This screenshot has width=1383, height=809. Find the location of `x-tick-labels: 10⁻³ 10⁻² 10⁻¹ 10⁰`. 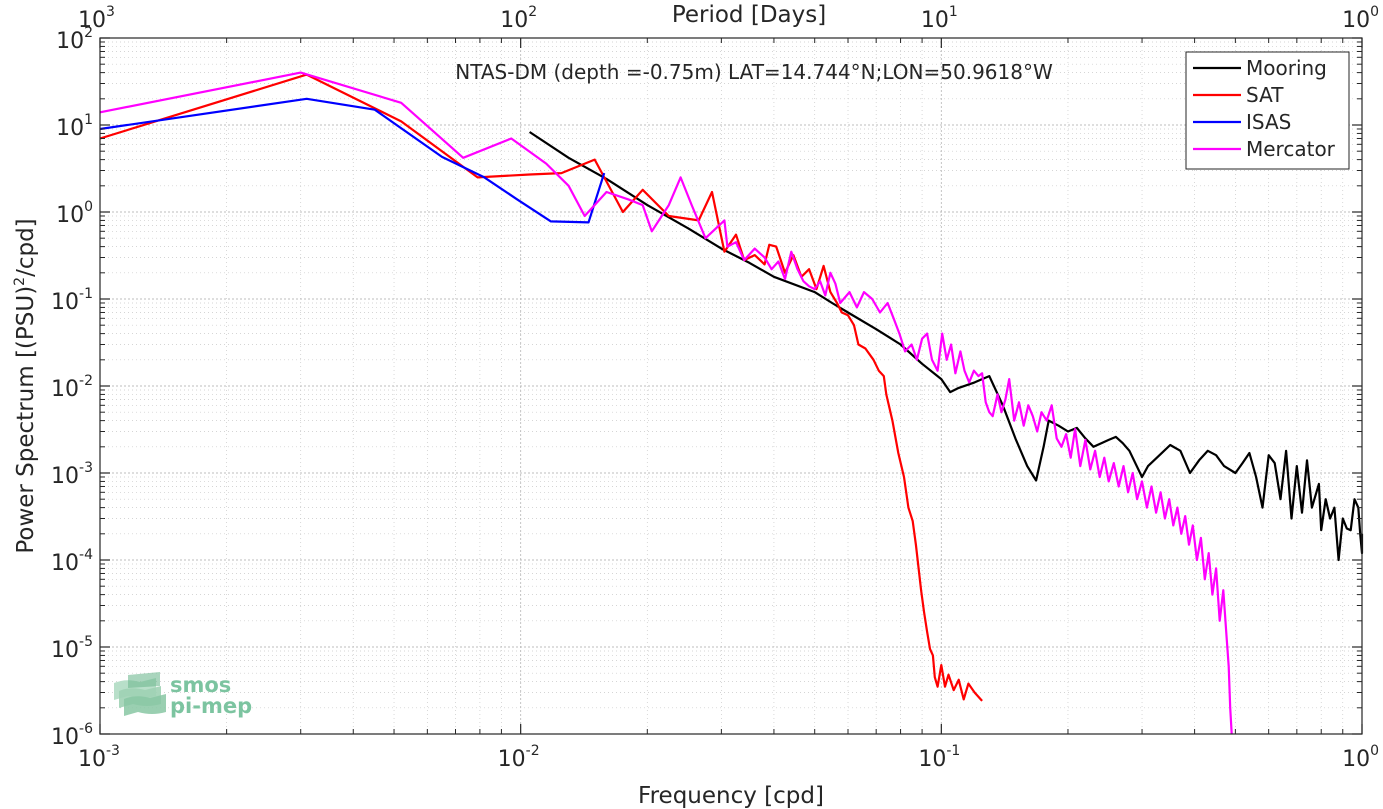

x-tick-labels: 10⁻³ 10⁻² 10⁻¹ 10⁰ is located at coordinates (728, 757).